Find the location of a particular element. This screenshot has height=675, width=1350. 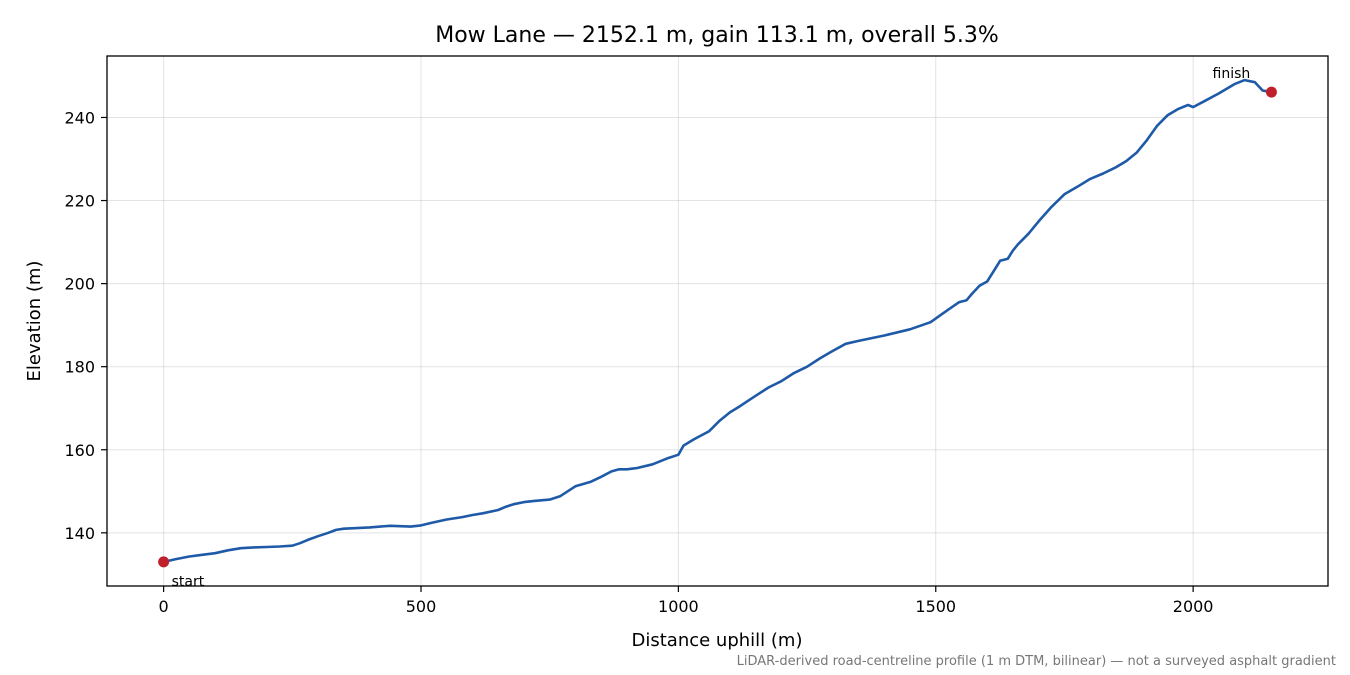

x-tick-label: 500 is located at coordinates (421, 606).